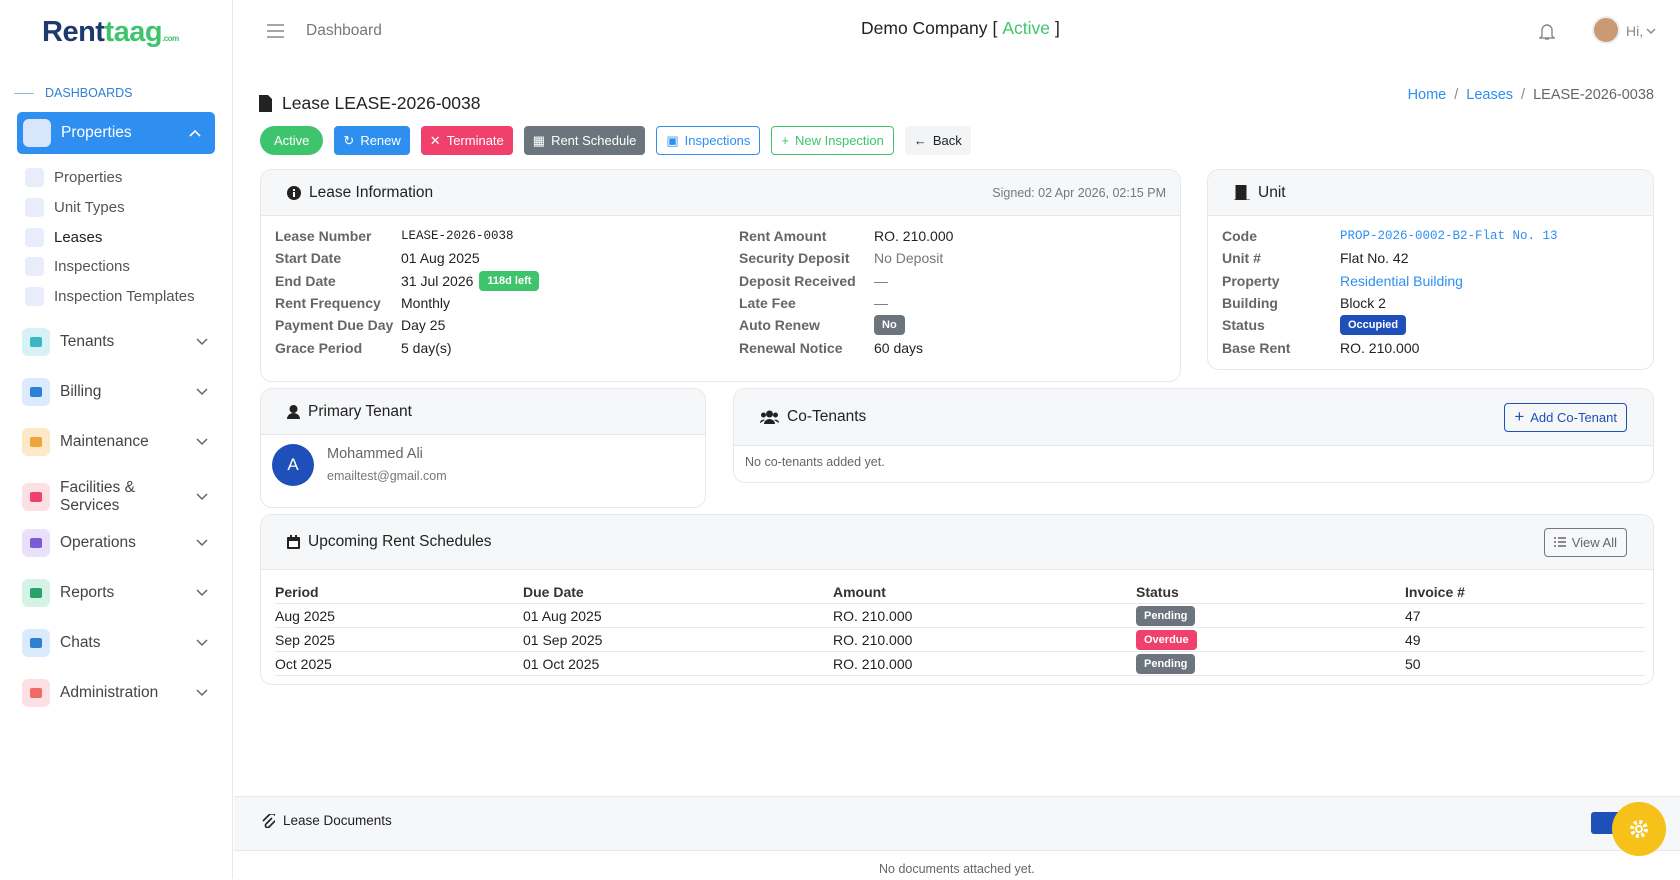  What do you see at coordinates (115, 392) in the screenshot?
I see `menu-item: Billing` at bounding box center [115, 392].